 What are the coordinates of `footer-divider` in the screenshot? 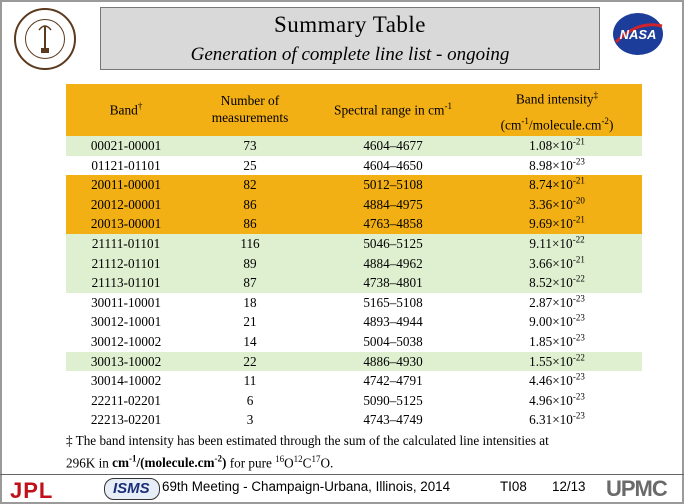 It's located at (342, 474).